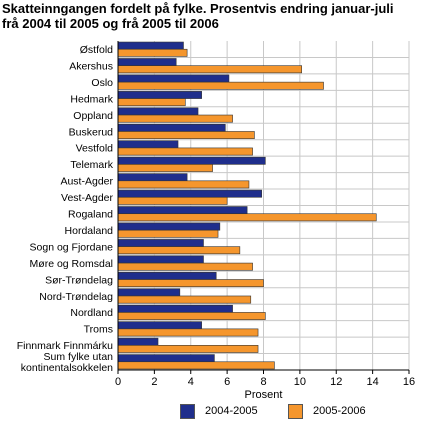 The width and height of the screenshot is (426, 427). I want to click on x-tick-label-12: 12, so click(336, 382).